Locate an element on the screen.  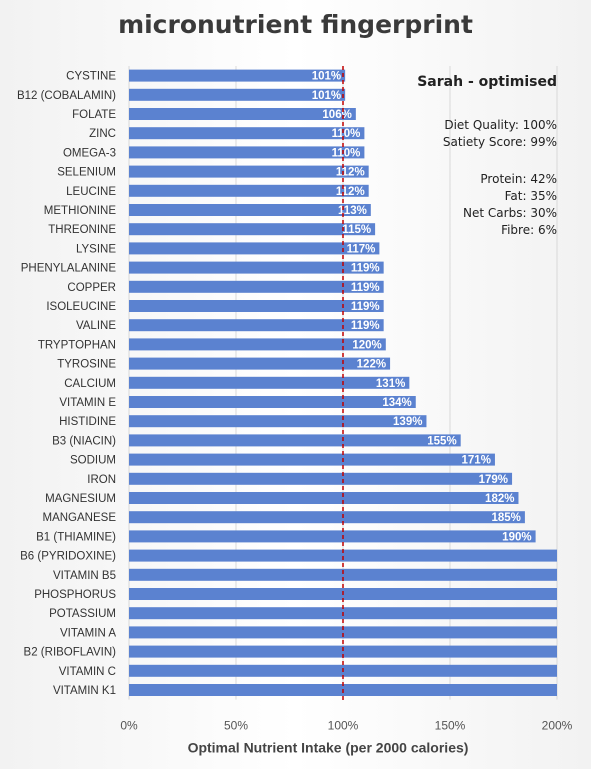
category-label: PHOSPHORUS is located at coordinates (75, 595).